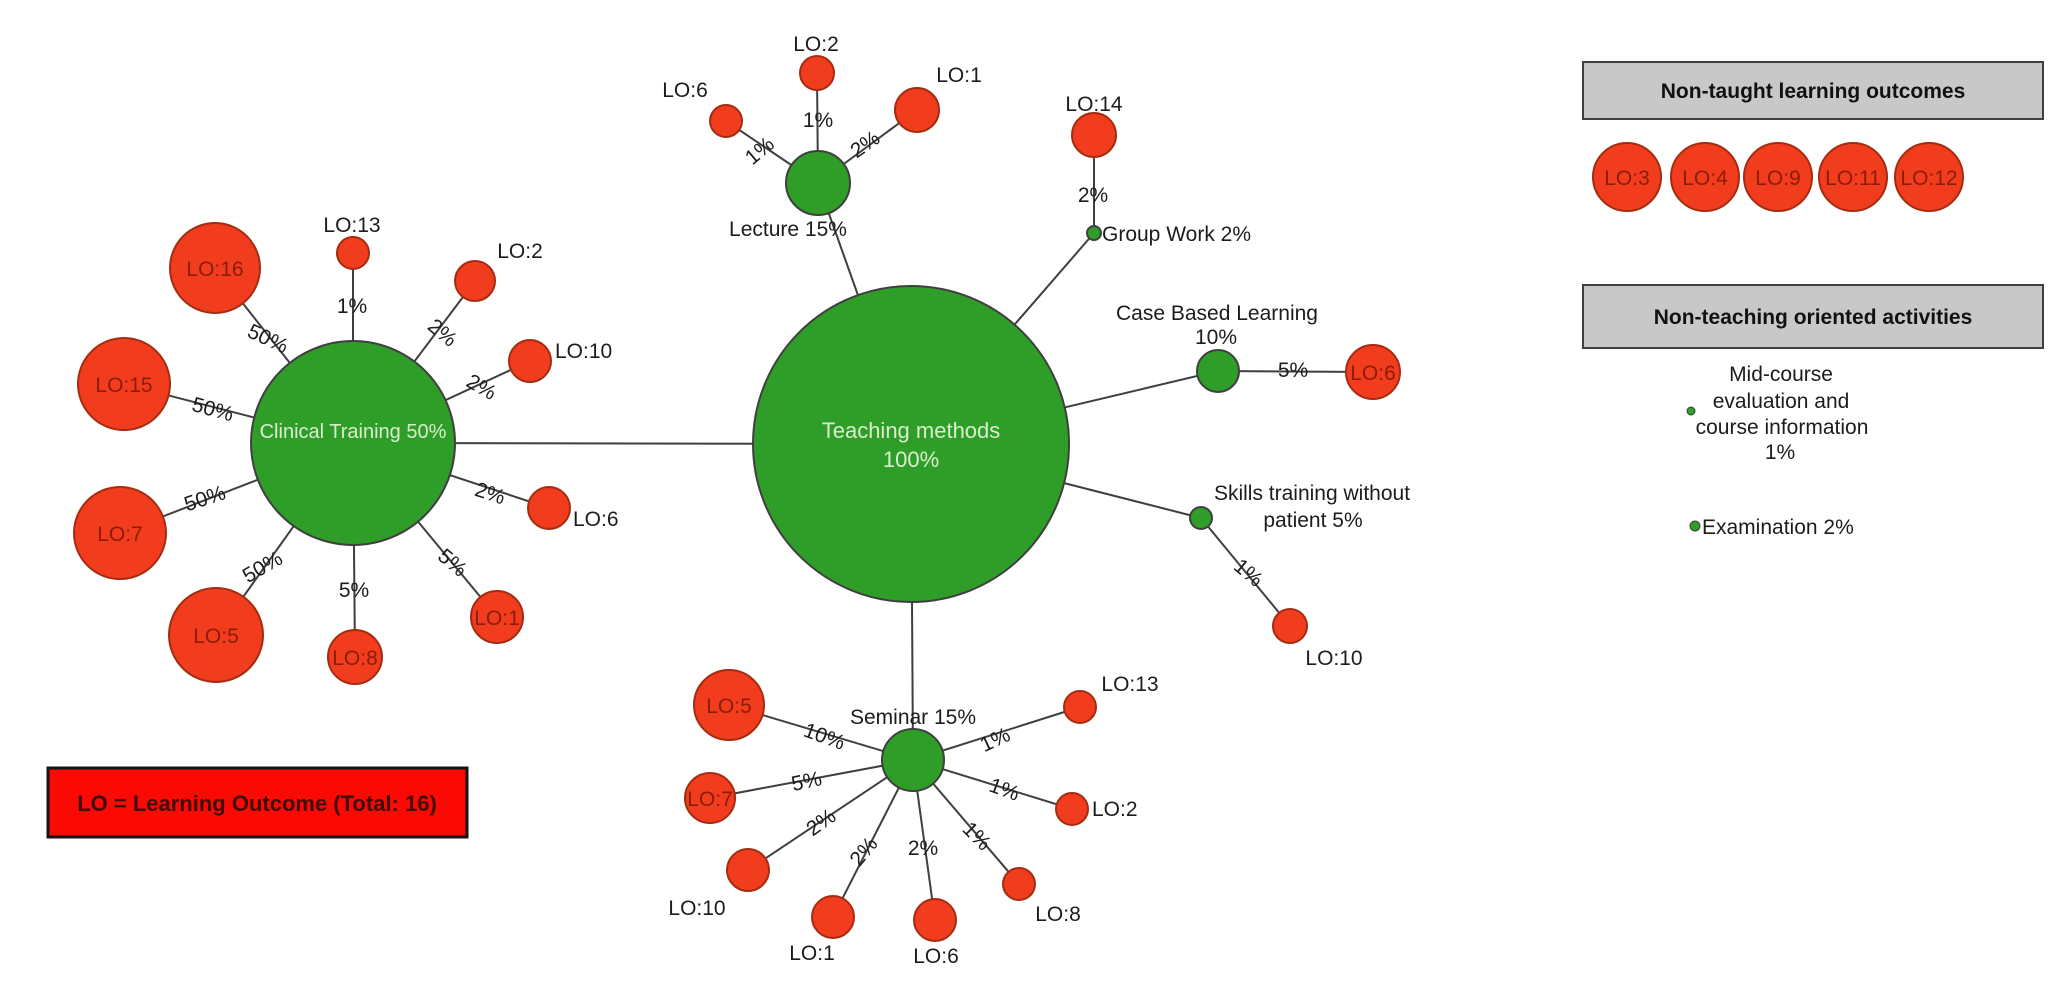 This screenshot has width=2059, height=1001. Describe the element at coordinates (530, 361) in the screenshot. I see `node-c10-circle` at that location.